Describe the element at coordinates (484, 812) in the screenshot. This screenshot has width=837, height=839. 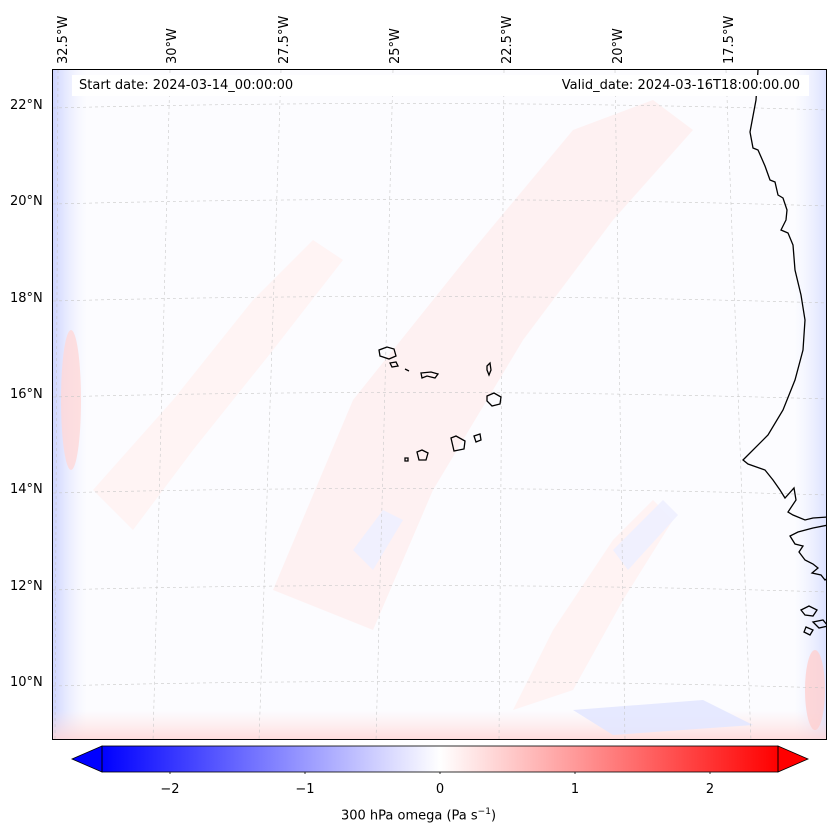
I see `colorbar-title-exponent: −1` at that location.